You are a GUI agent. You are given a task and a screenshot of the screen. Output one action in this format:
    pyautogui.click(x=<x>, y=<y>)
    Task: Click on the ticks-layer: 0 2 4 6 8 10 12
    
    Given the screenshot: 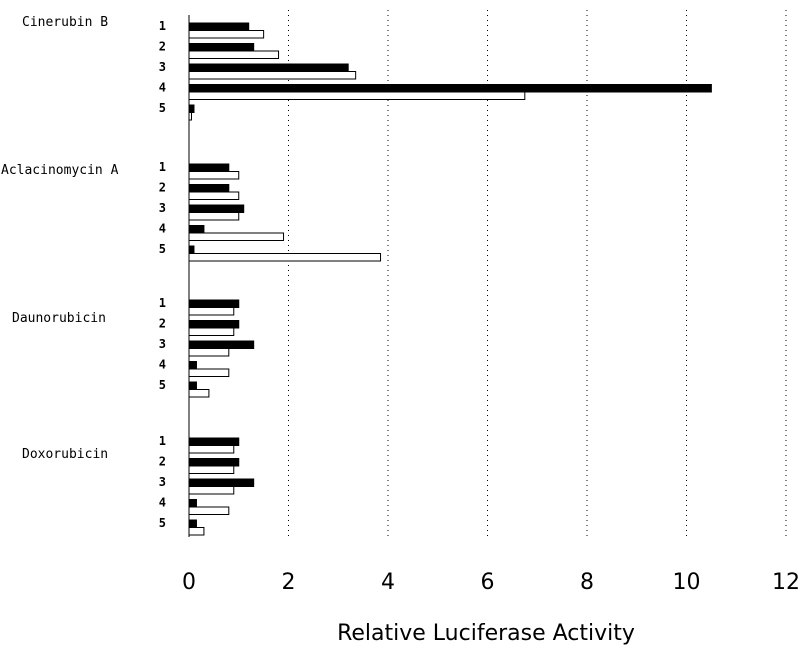 What is the action you would take?
    pyautogui.click(x=490, y=582)
    